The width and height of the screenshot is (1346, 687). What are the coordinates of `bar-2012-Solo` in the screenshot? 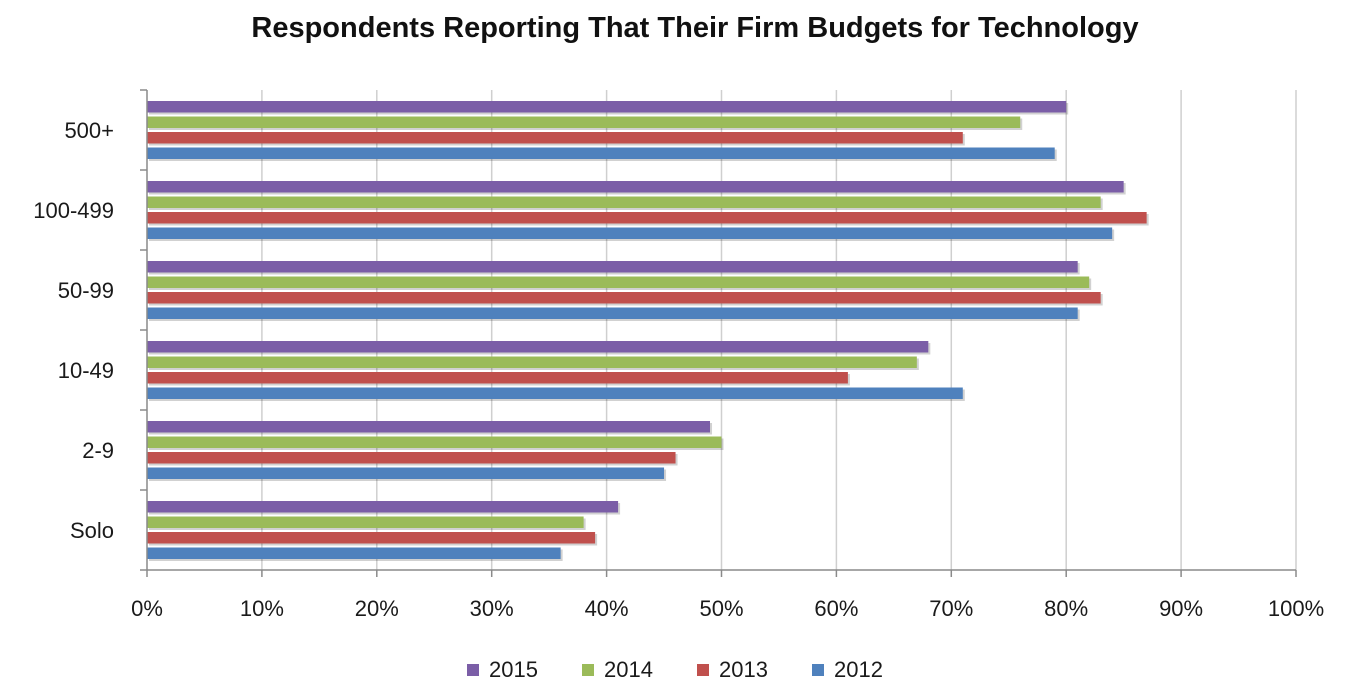 It's located at (354, 553).